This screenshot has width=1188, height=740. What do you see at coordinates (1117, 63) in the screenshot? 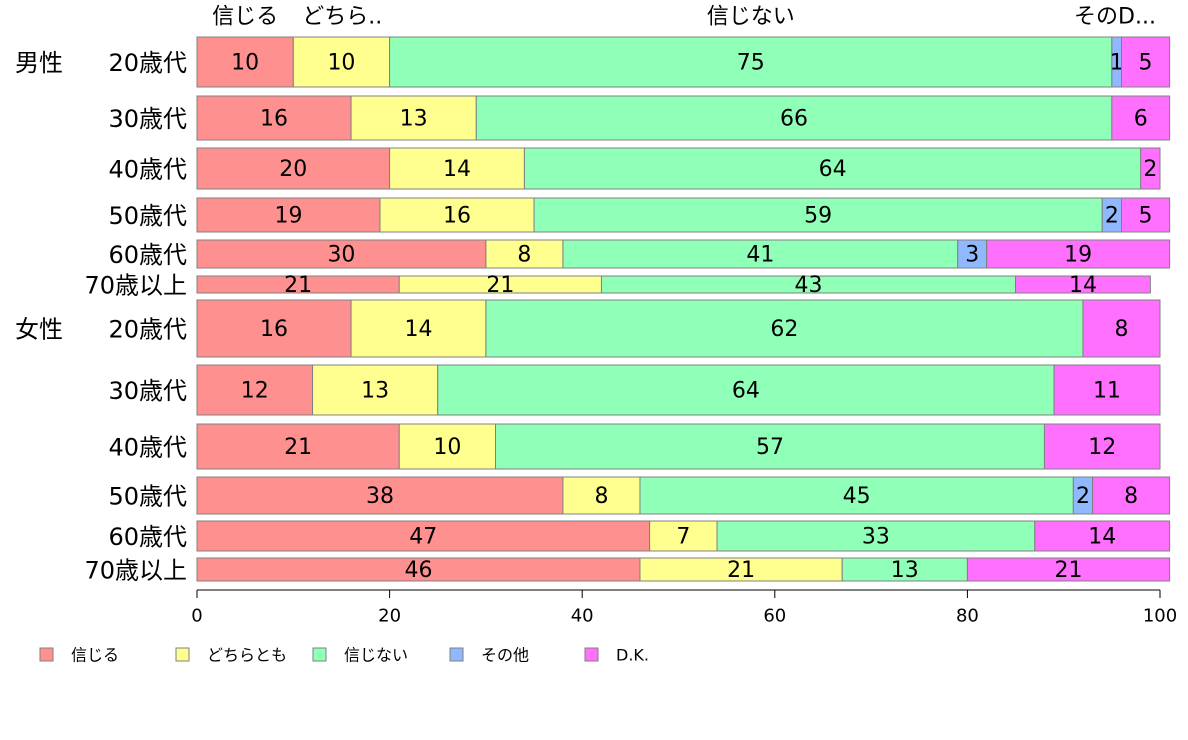
I see `data-label: 1` at bounding box center [1117, 63].